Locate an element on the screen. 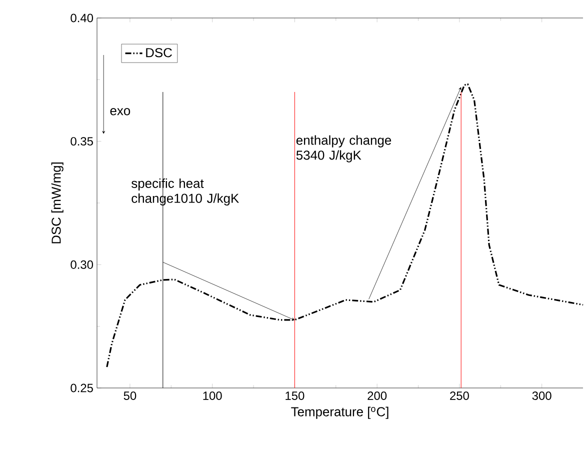 Image resolution: width=585 pixels, height=449 pixels. x-tick-label: 100 is located at coordinates (212, 396).